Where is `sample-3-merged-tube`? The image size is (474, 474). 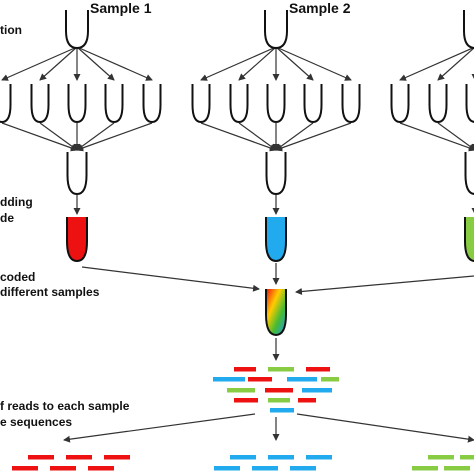
sample-3-merged-tube is located at coordinates (469, 173).